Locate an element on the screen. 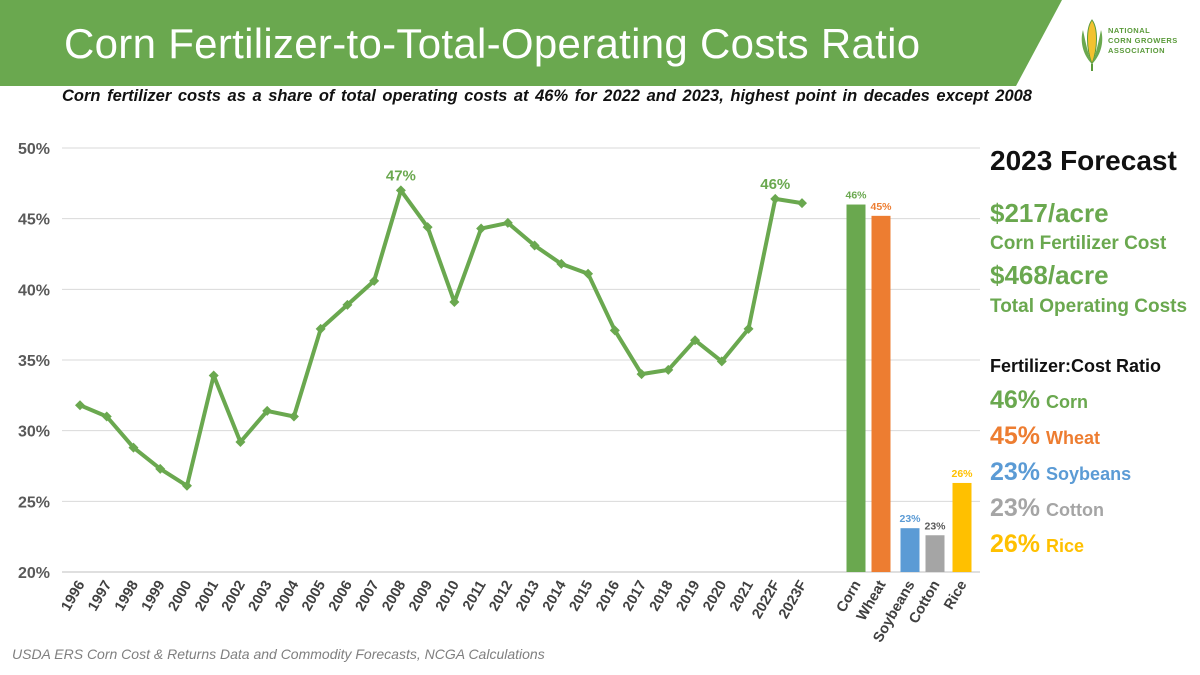 This screenshot has width=1200, height=675. ratio-rice: 26% Rice is located at coordinates (1037, 544).